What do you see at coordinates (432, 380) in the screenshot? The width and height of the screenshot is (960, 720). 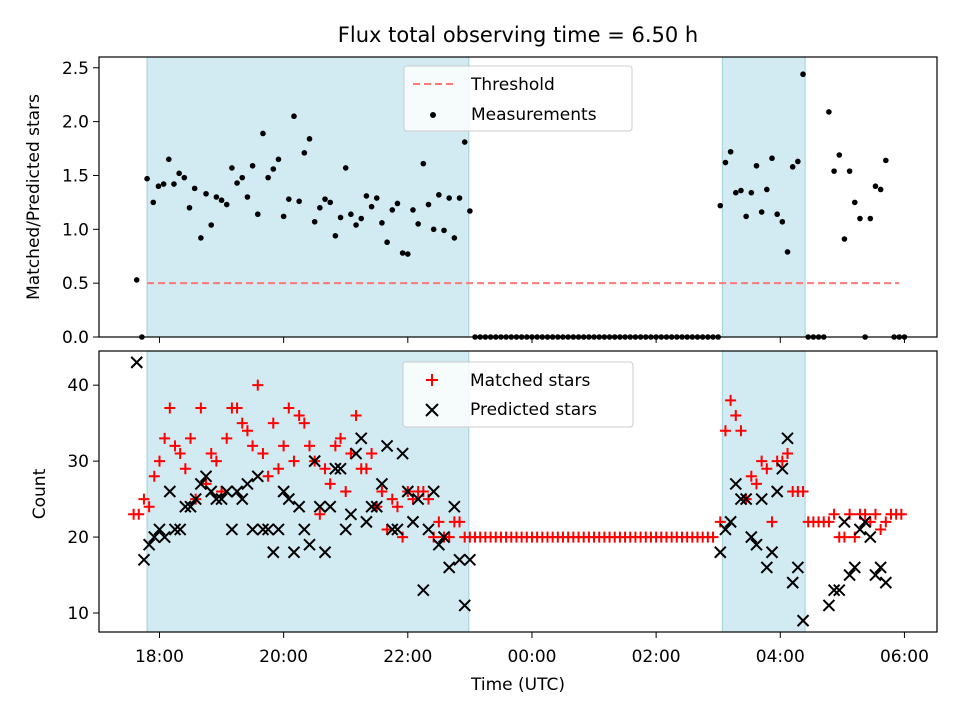 I see `matched-legend-marker` at bounding box center [432, 380].